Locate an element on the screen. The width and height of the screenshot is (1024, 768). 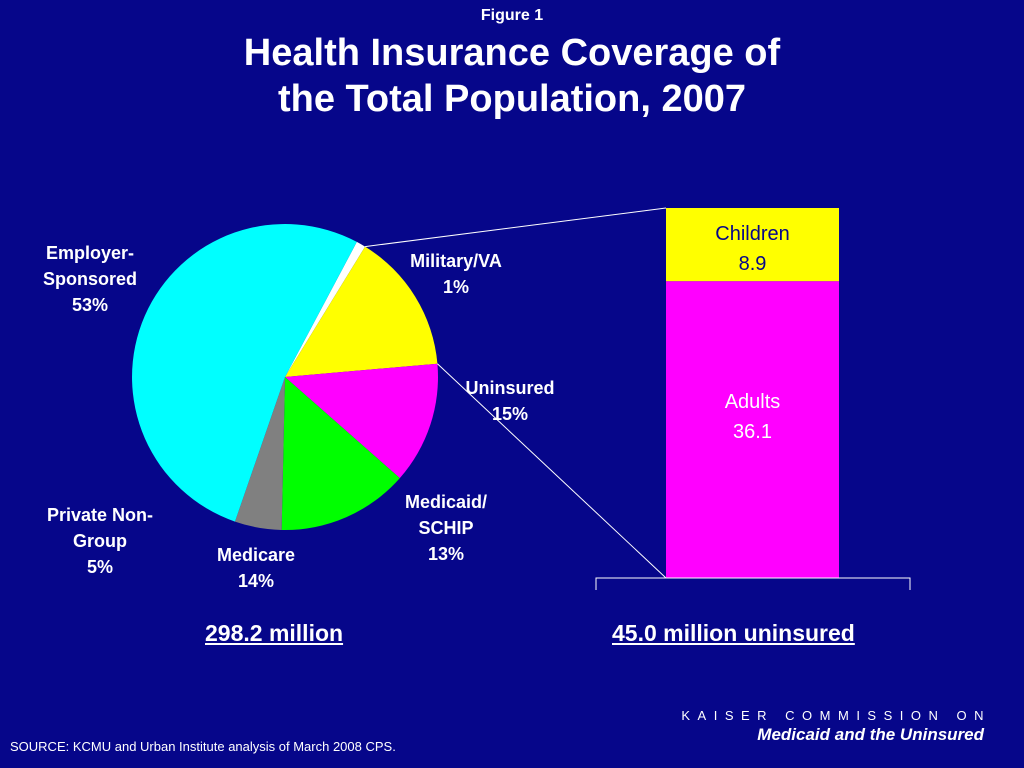
pie-slice-military-va is located at coordinates (325, 309).